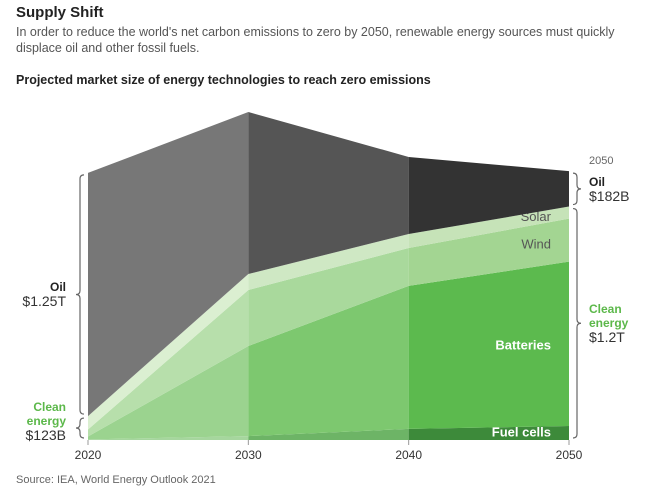  I want to click on annotation: Clean energy $123B, so click(42, 421).